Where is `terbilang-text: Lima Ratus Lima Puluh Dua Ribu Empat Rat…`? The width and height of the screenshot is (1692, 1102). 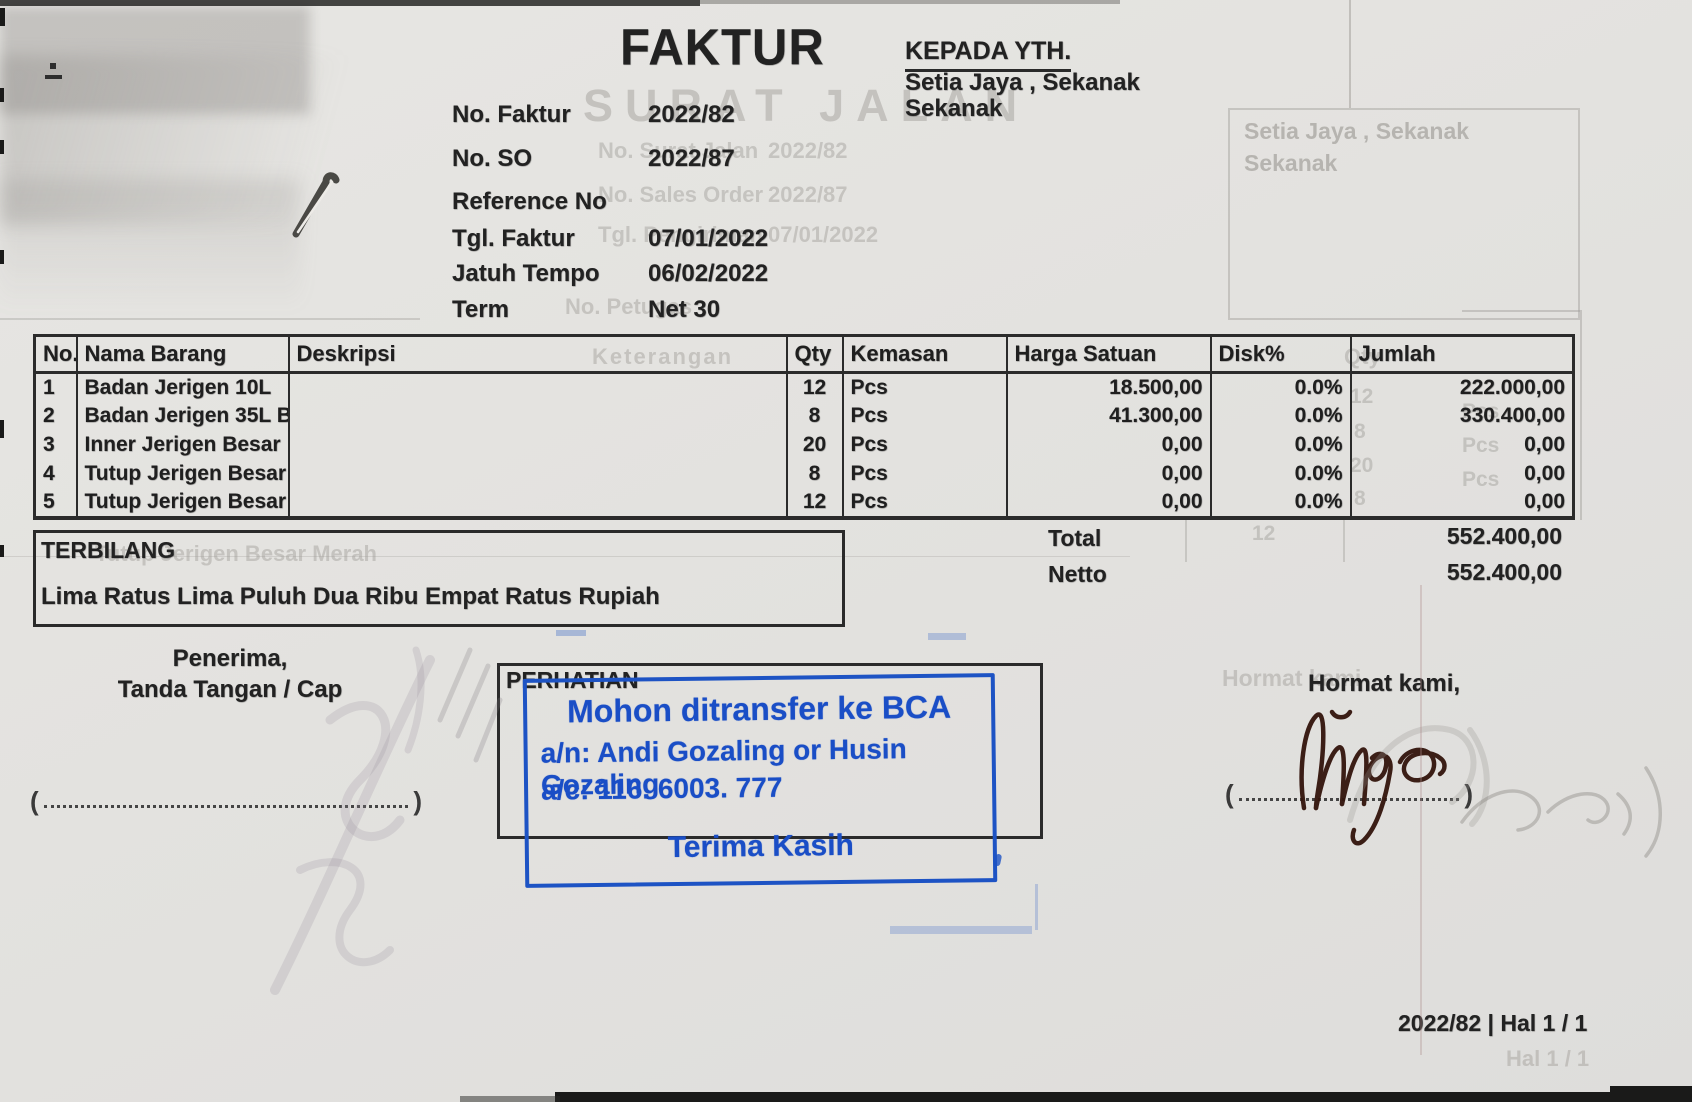 terbilang-text: Lima Ratus Lima Puluh Dua Ribu Empat Rat… is located at coordinates (350, 596).